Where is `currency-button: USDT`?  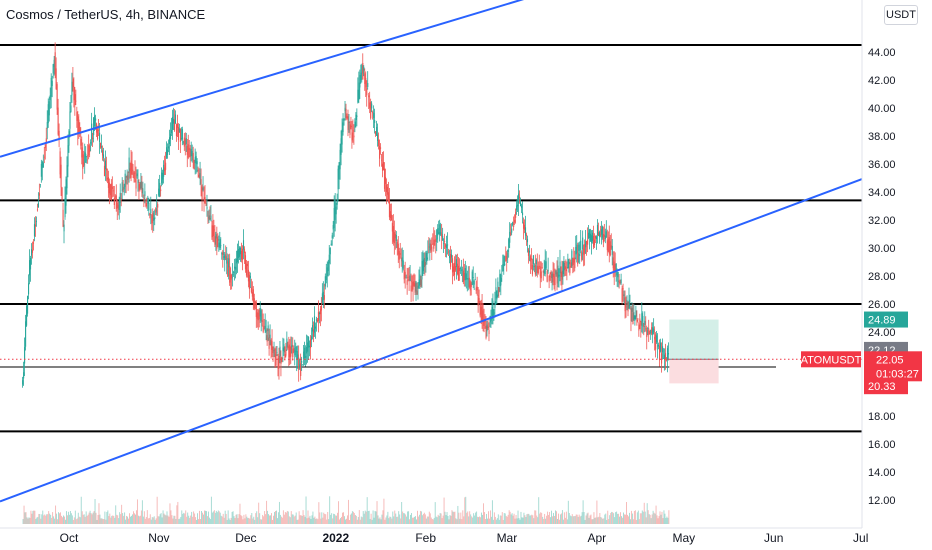
currency-button: USDT is located at coordinates (901, 15).